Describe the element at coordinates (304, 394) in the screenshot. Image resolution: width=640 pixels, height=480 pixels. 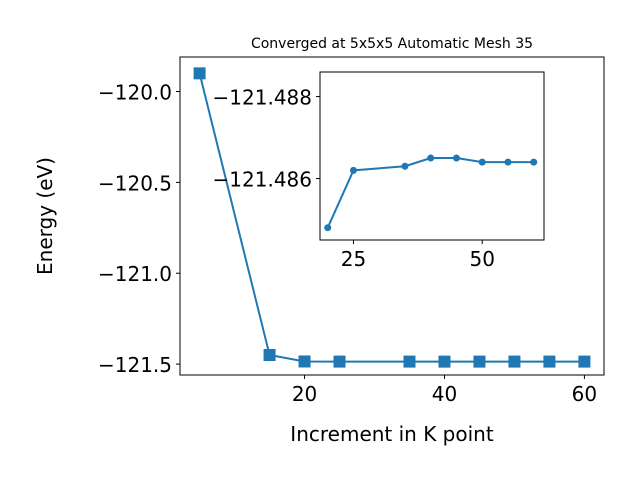
I see `main-x-tick-label: 20` at that location.